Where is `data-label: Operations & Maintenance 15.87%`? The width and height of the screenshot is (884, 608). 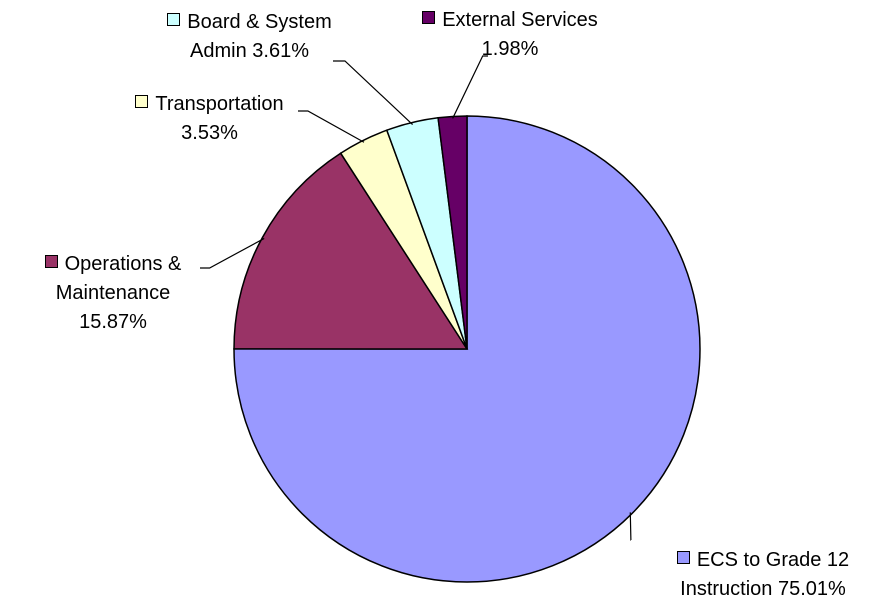
data-label: Operations & Maintenance 15.87% is located at coordinates (113, 293).